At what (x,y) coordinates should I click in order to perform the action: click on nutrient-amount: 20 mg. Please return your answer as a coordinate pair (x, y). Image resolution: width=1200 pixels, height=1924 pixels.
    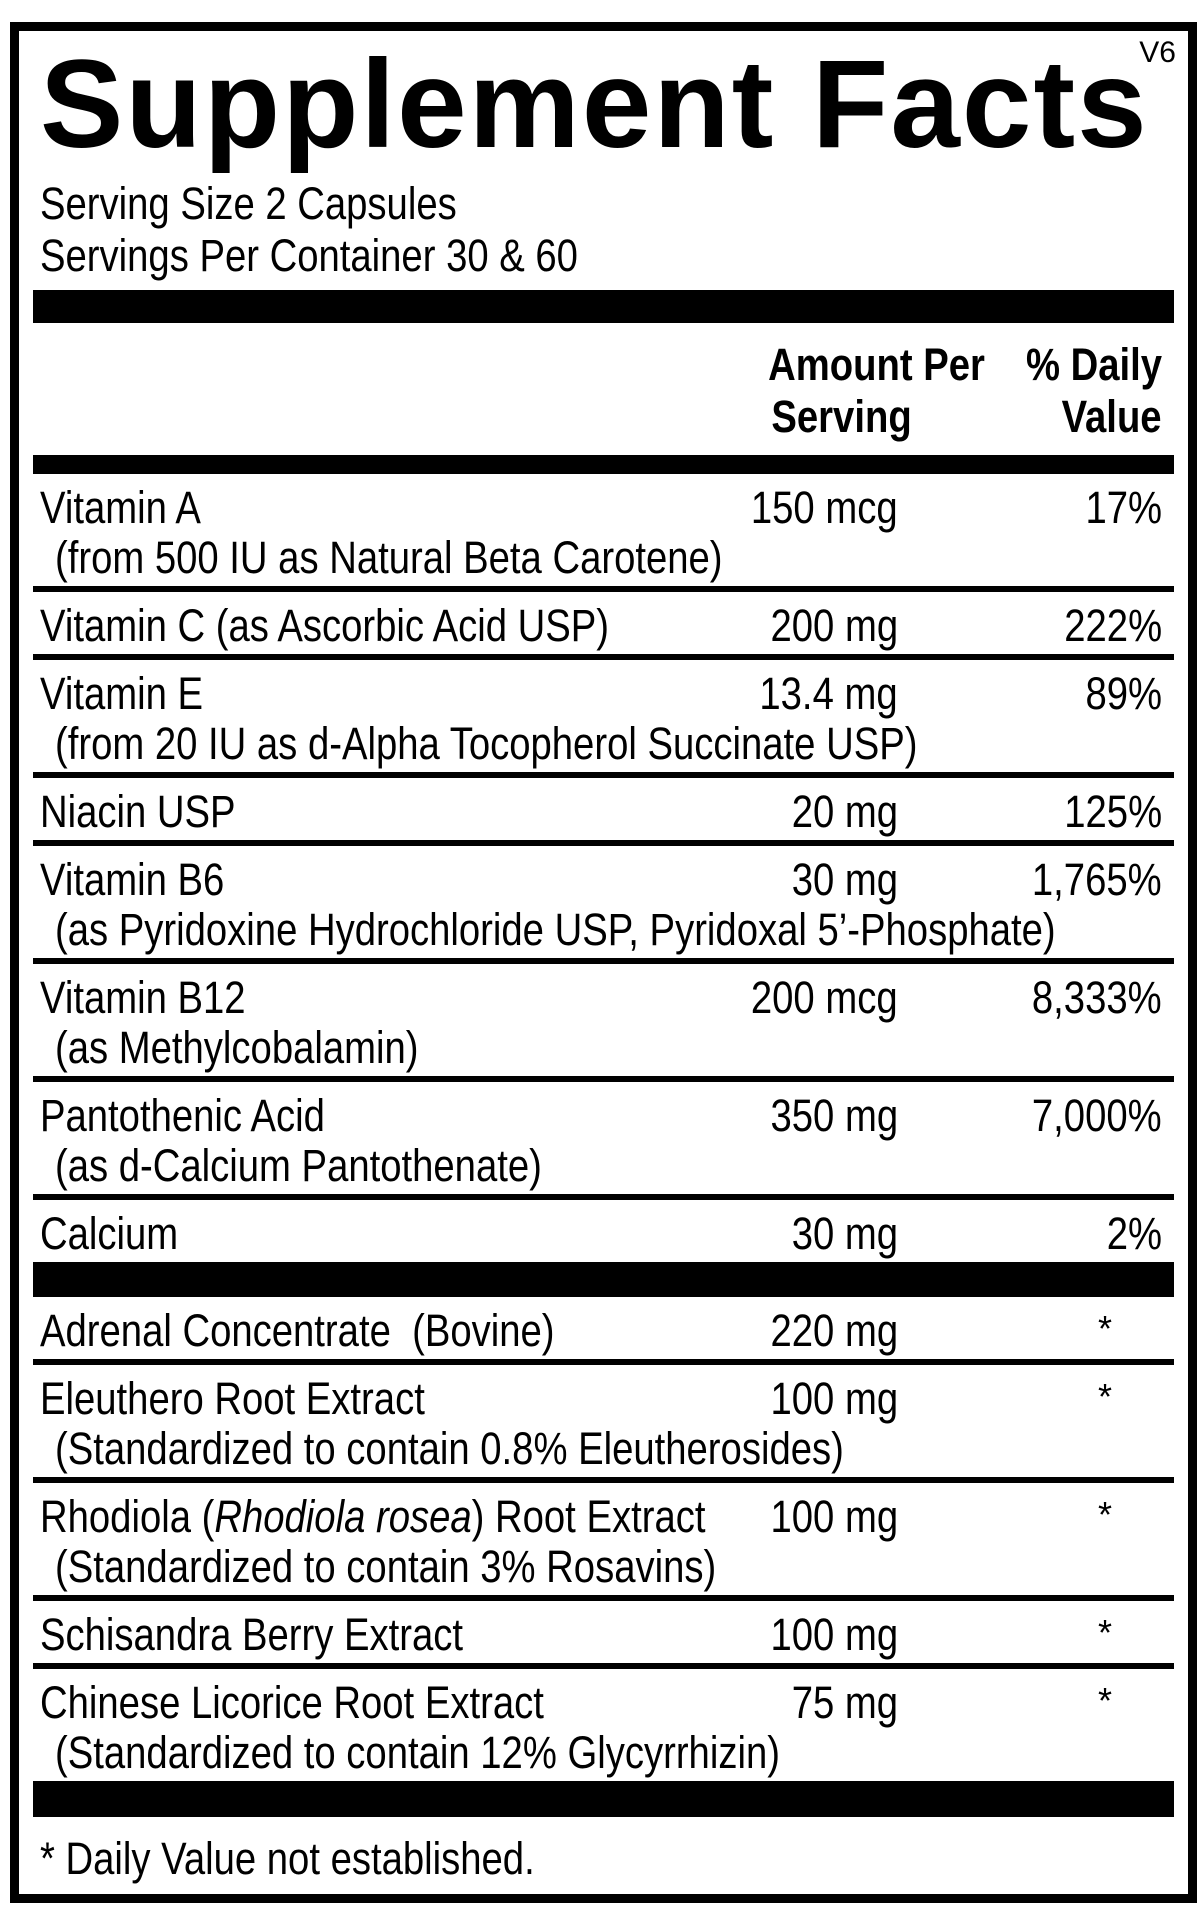
    Looking at the image, I should click on (844, 811).